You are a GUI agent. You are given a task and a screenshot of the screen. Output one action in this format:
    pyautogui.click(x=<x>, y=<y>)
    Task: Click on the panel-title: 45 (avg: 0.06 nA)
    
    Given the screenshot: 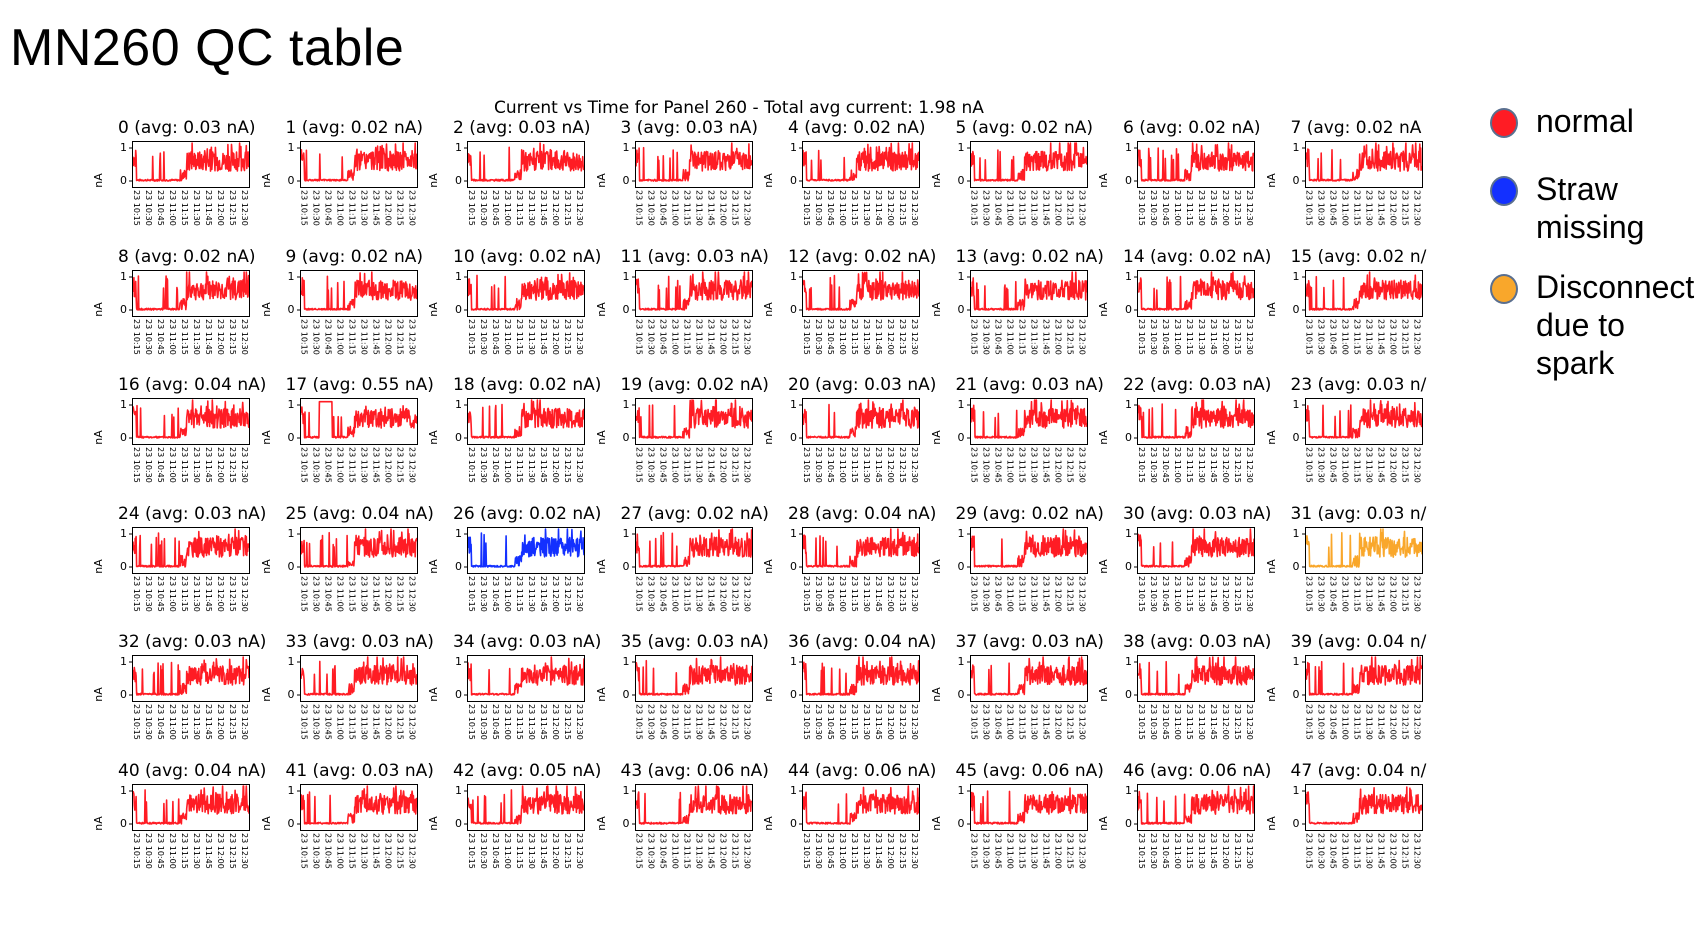 What is the action you would take?
    pyautogui.click(x=1029, y=770)
    